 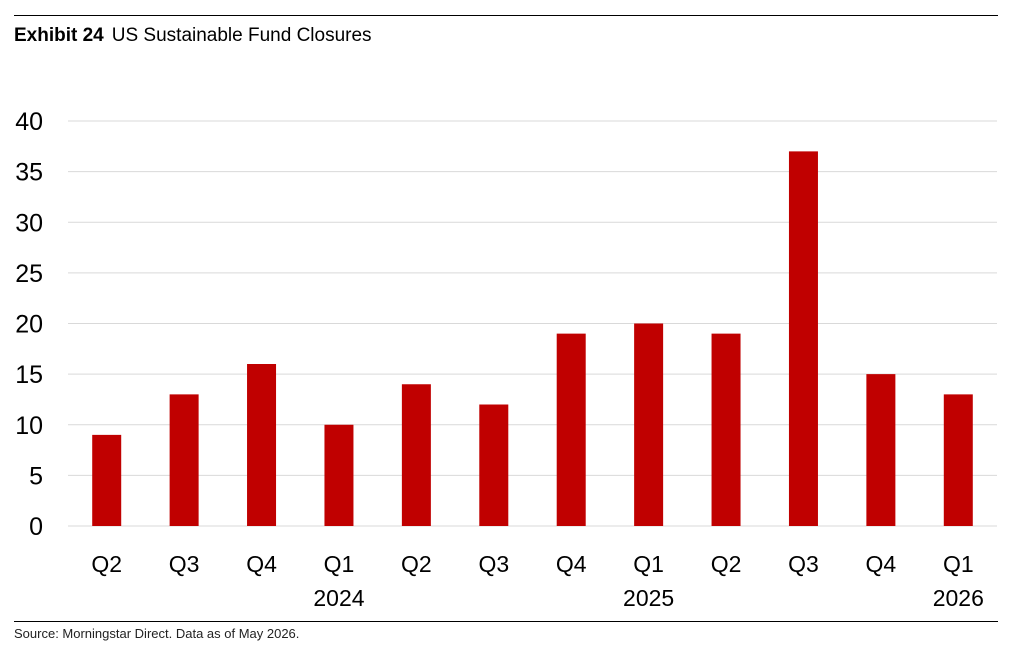 What do you see at coordinates (29, 274) in the screenshot?
I see `y-tick-label: 25` at bounding box center [29, 274].